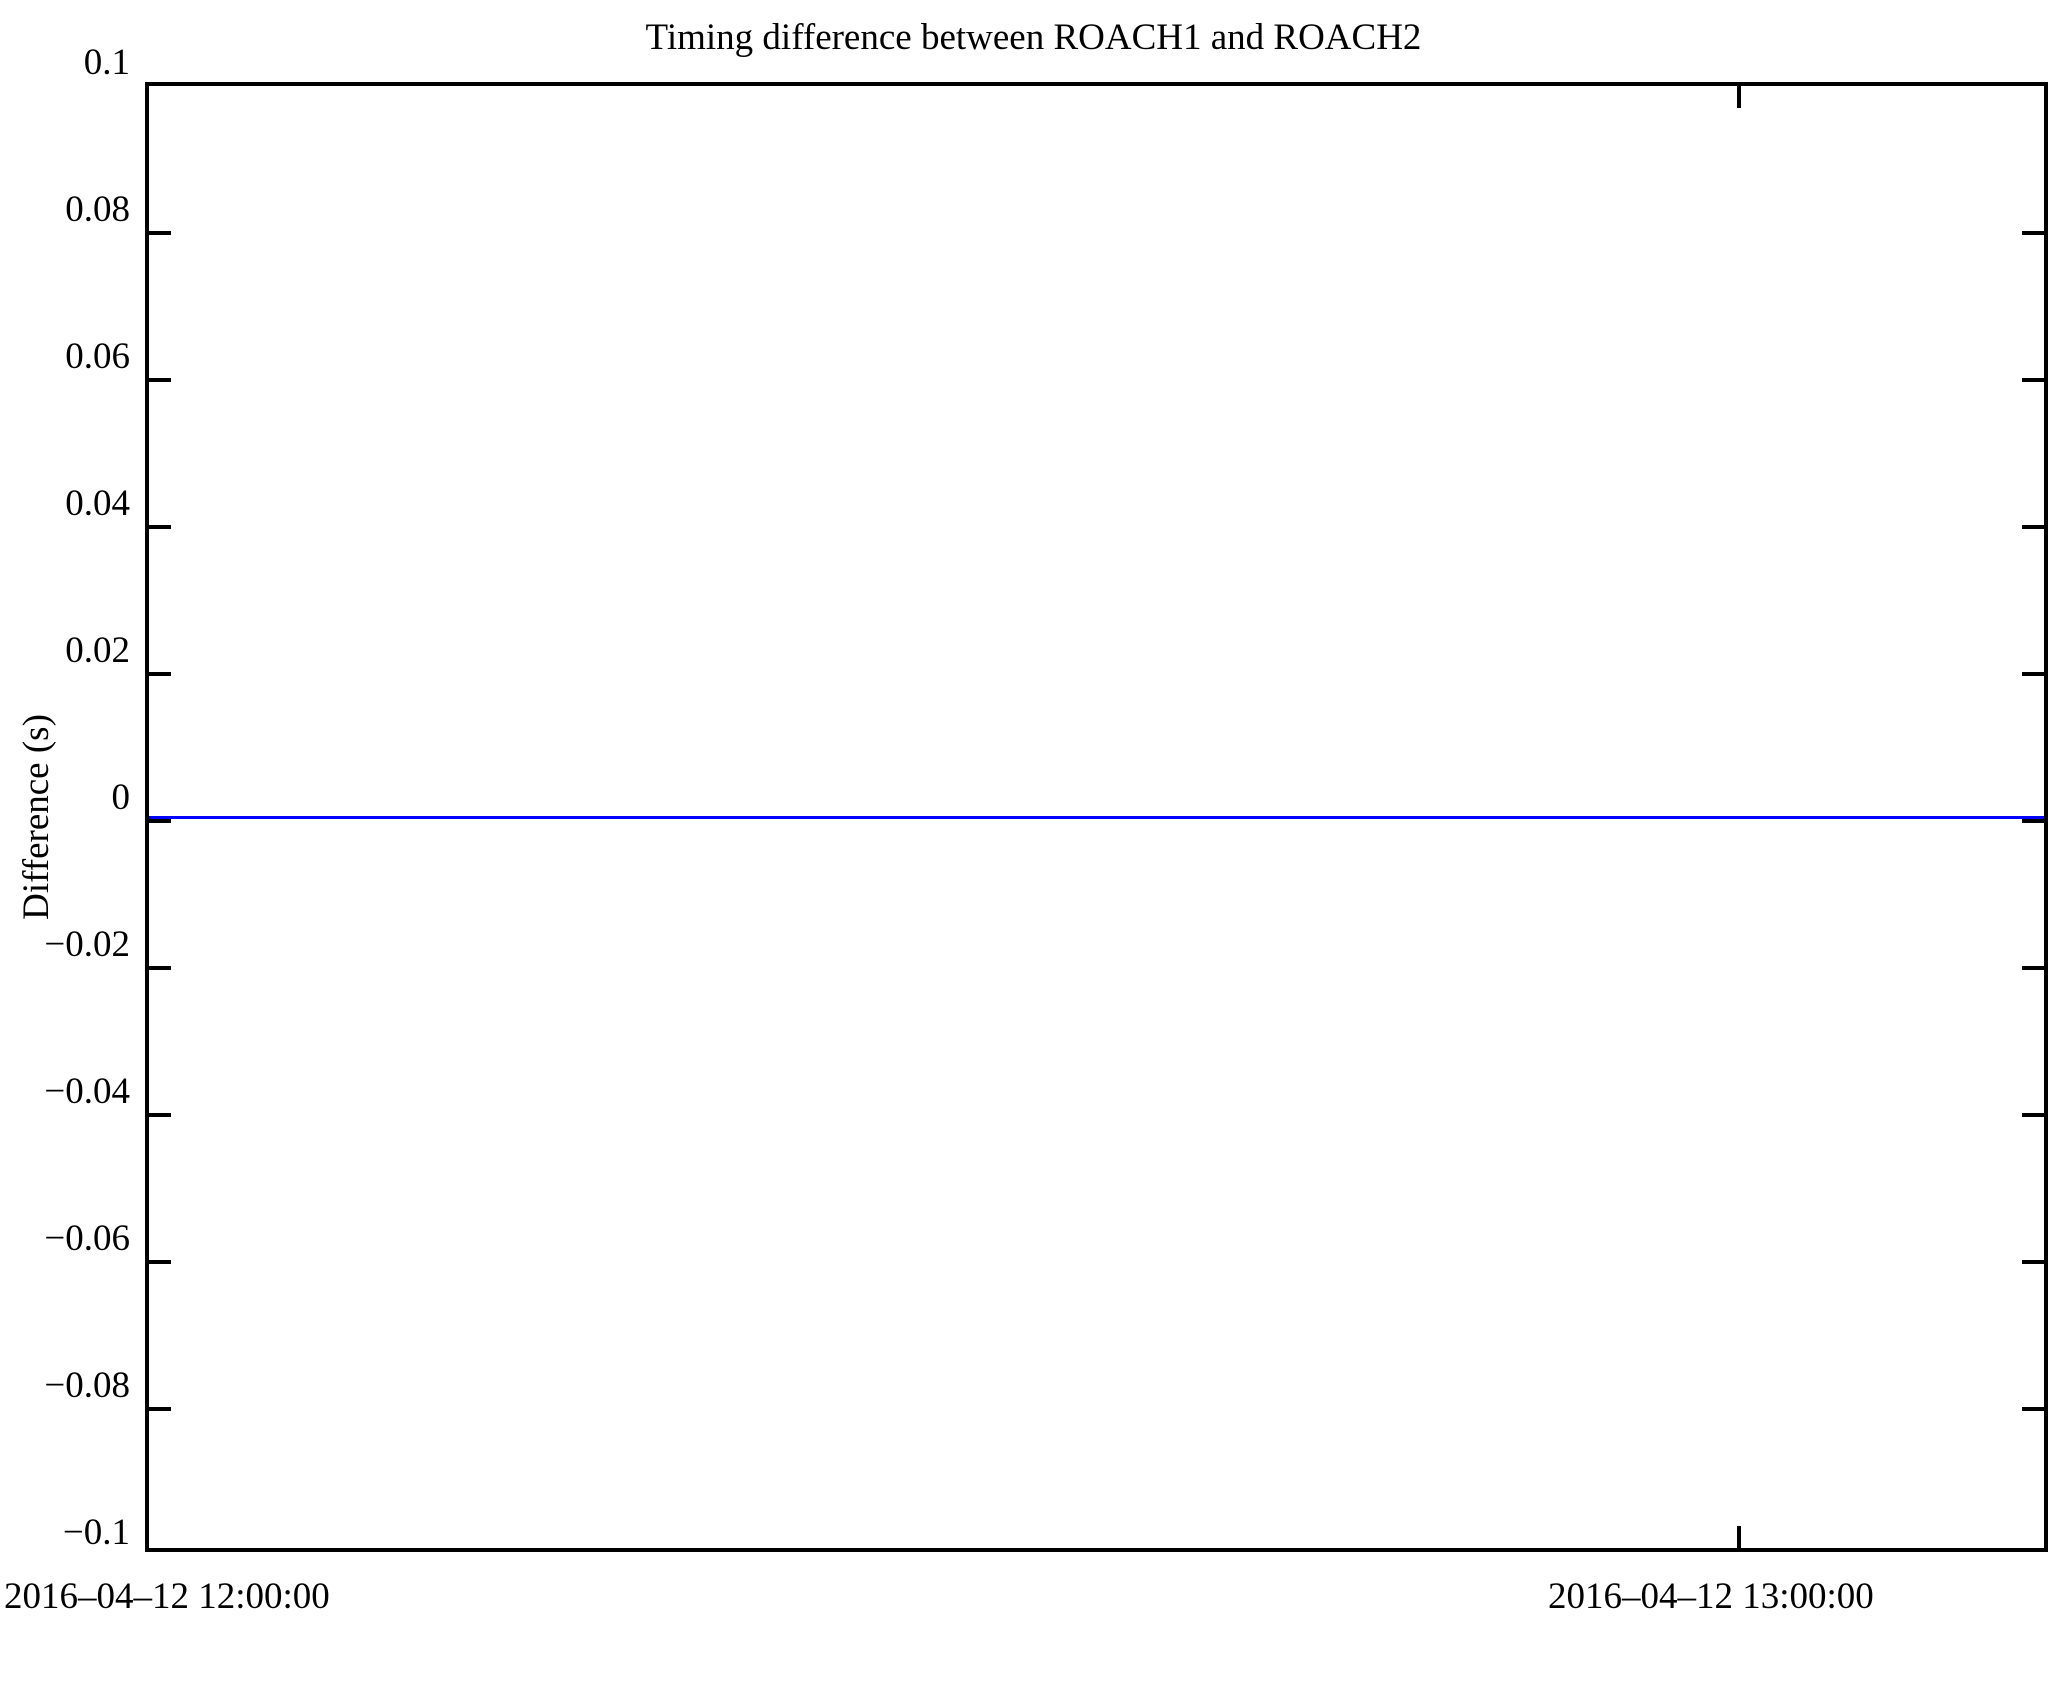  I want to click on x-tick-label-0: 2016–04–12 12:00:00, so click(167, 1596).